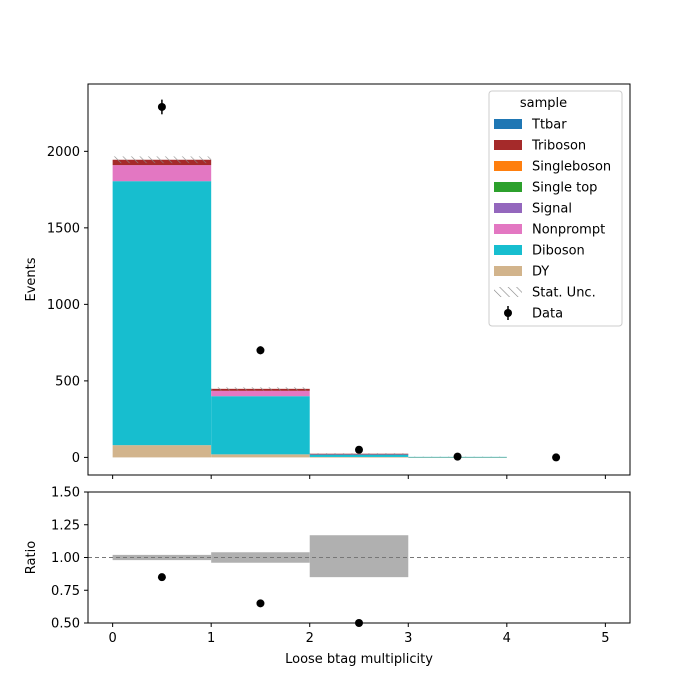  Describe the element at coordinates (211, 638) in the screenshot. I see `ratio-x-tick-label: 1` at that location.